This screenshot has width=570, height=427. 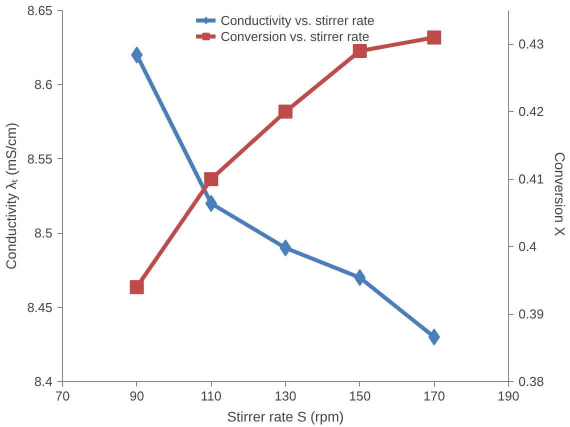 I want to click on y-tick-label: 8.6, so click(x=43, y=84).